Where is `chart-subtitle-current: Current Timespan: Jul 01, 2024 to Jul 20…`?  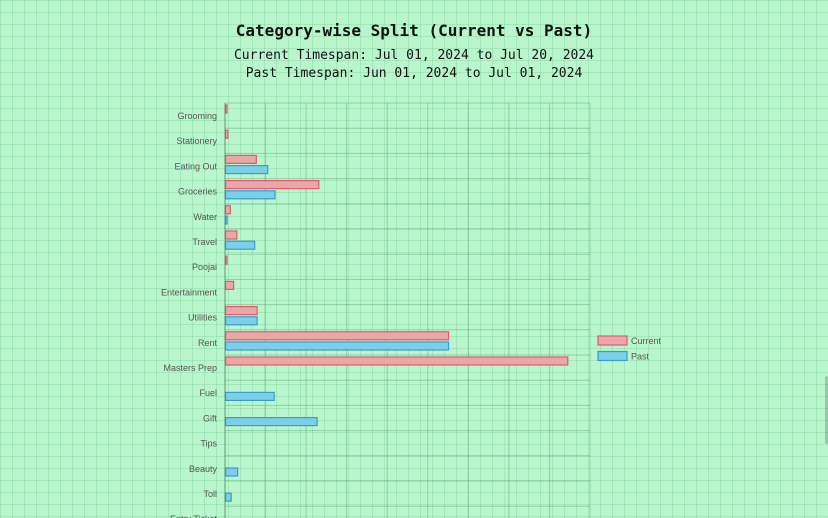 chart-subtitle-current: Current Timespan: Jul 01, 2024 to Jul 20… is located at coordinates (414, 55).